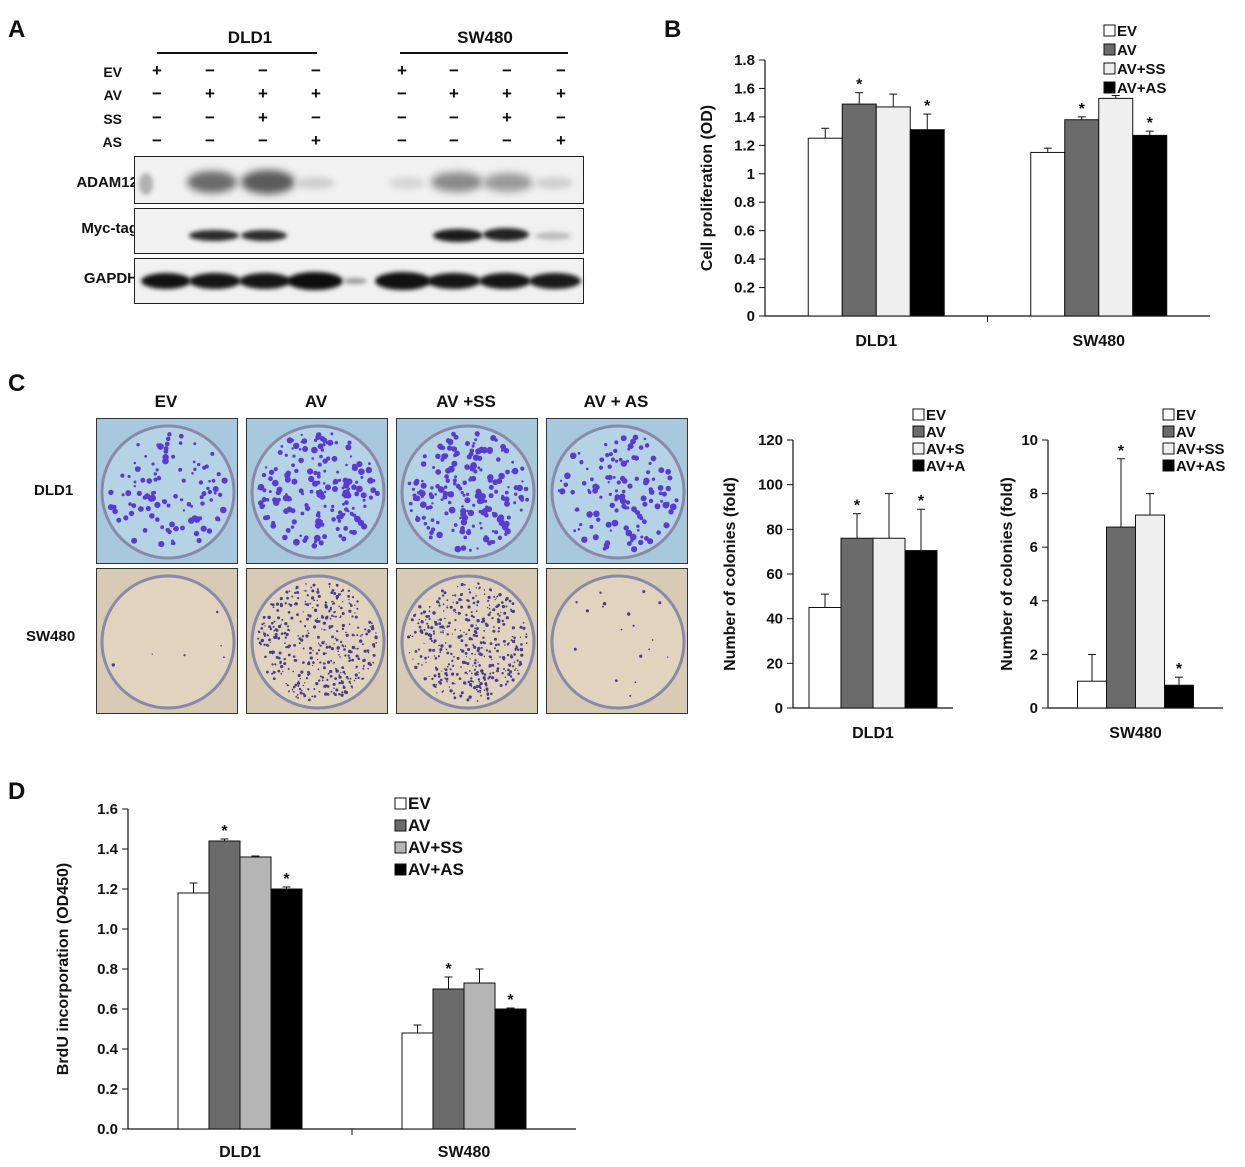 The width and height of the screenshot is (1245, 1167). I want to click on minus-sign: −, so click(402, 117).